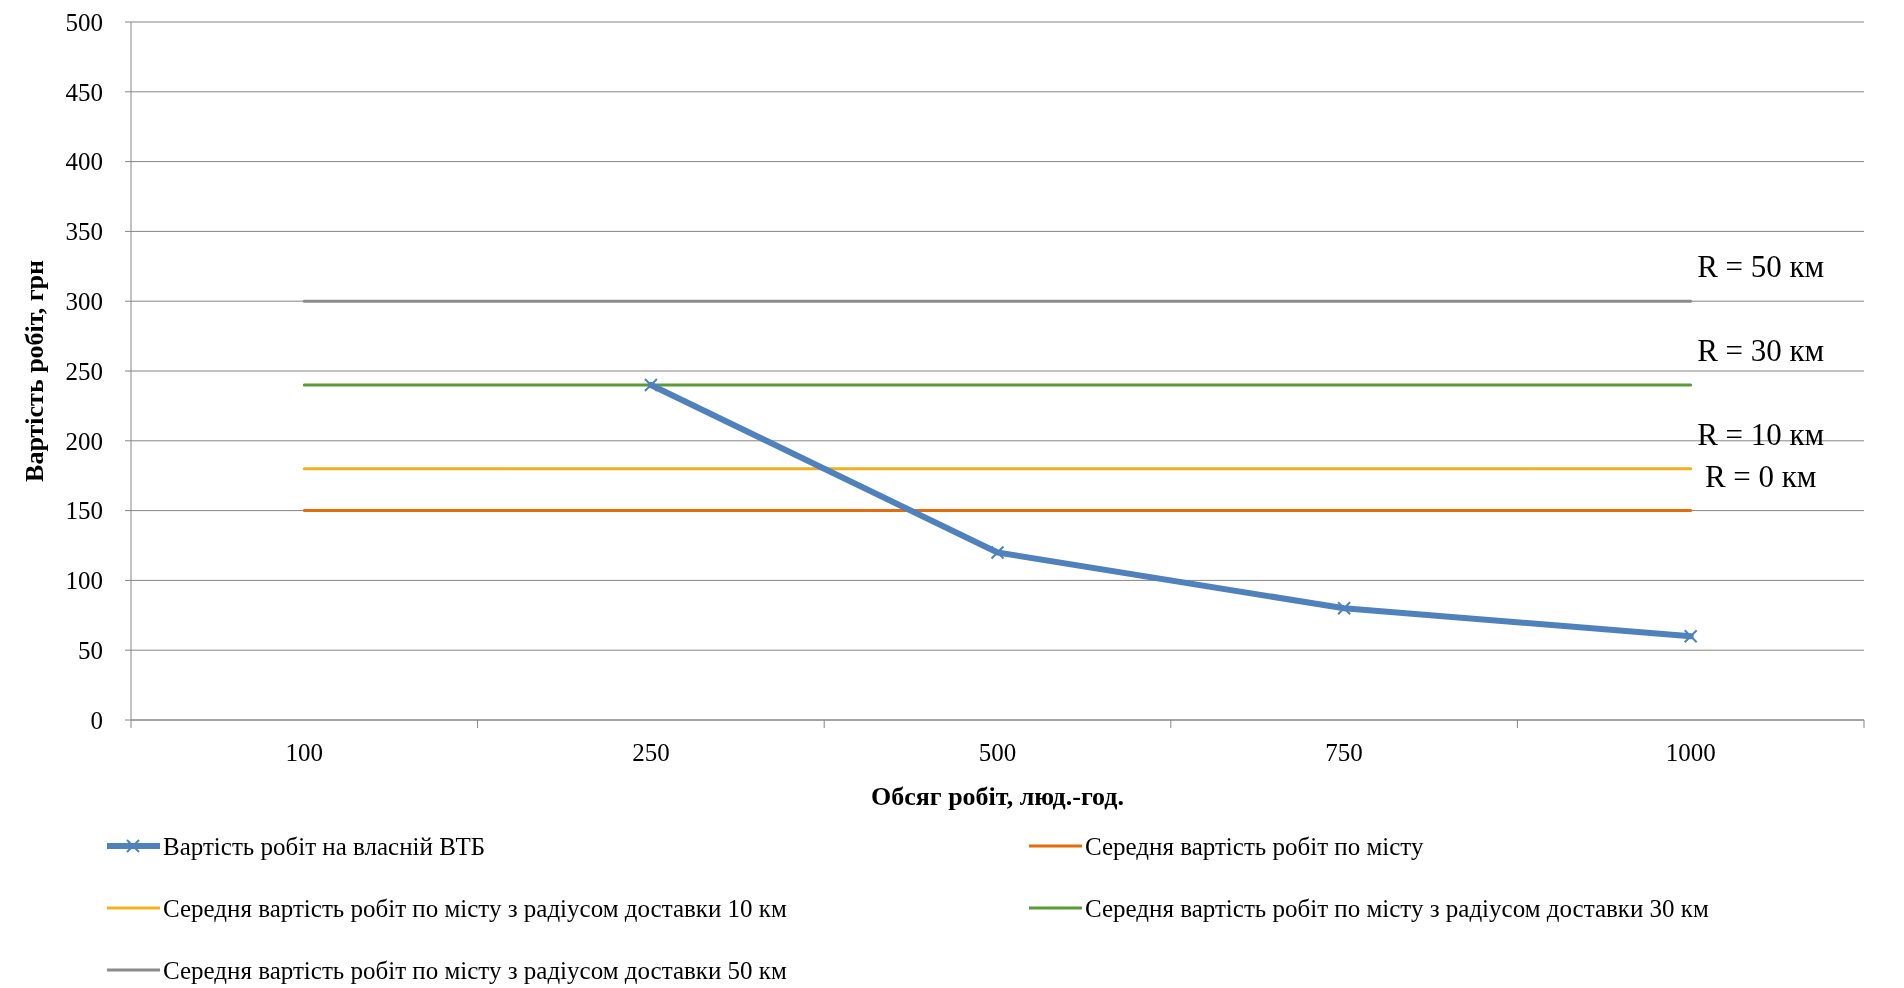  Describe the element at coordinates (84, 301) in the screenshot. I see `y-tick-label: 300` at that location.